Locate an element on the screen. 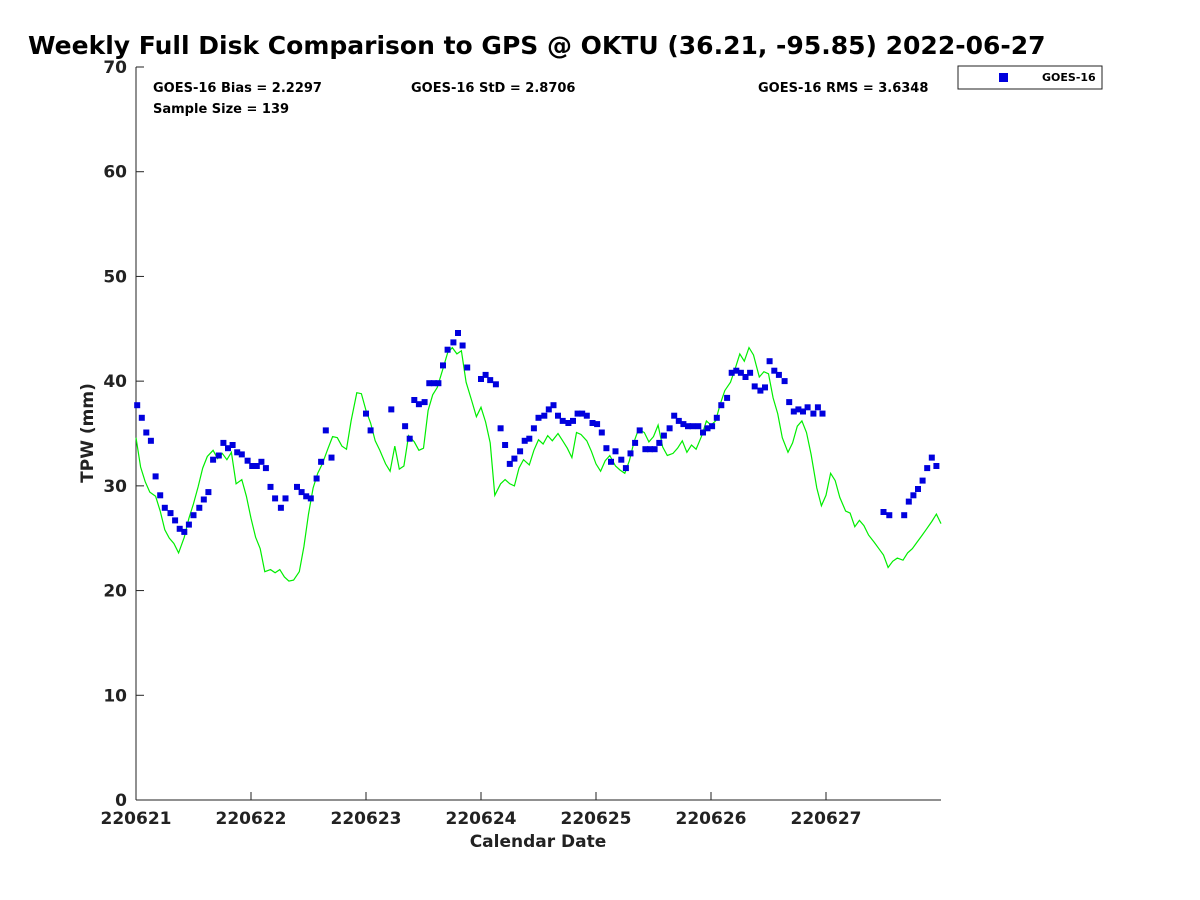 This screenshot has width=1200, height=900. x-tick-label: 220622 is located at coordinates (251, 819).